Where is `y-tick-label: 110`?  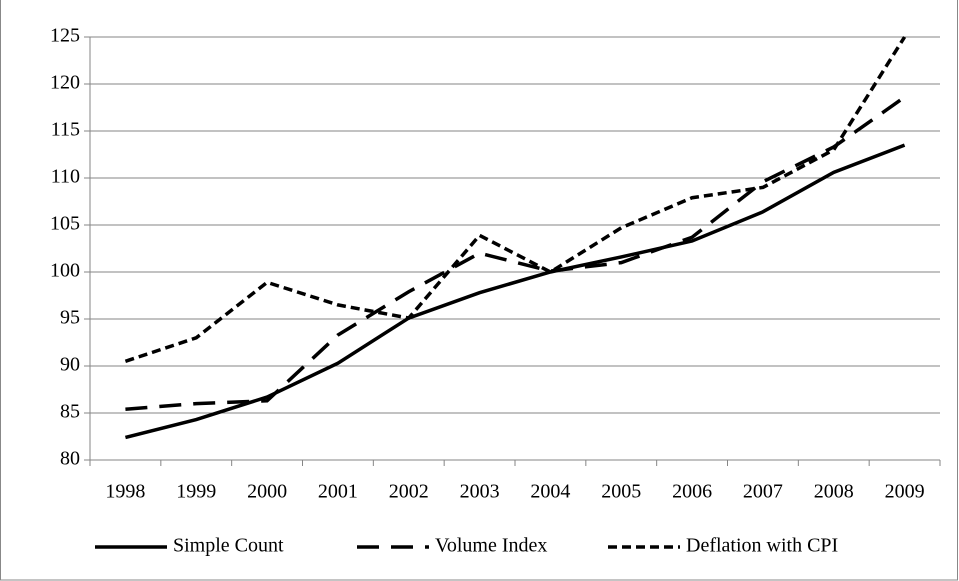
y-tick-label: 110 is located at coordinates (65, 177).